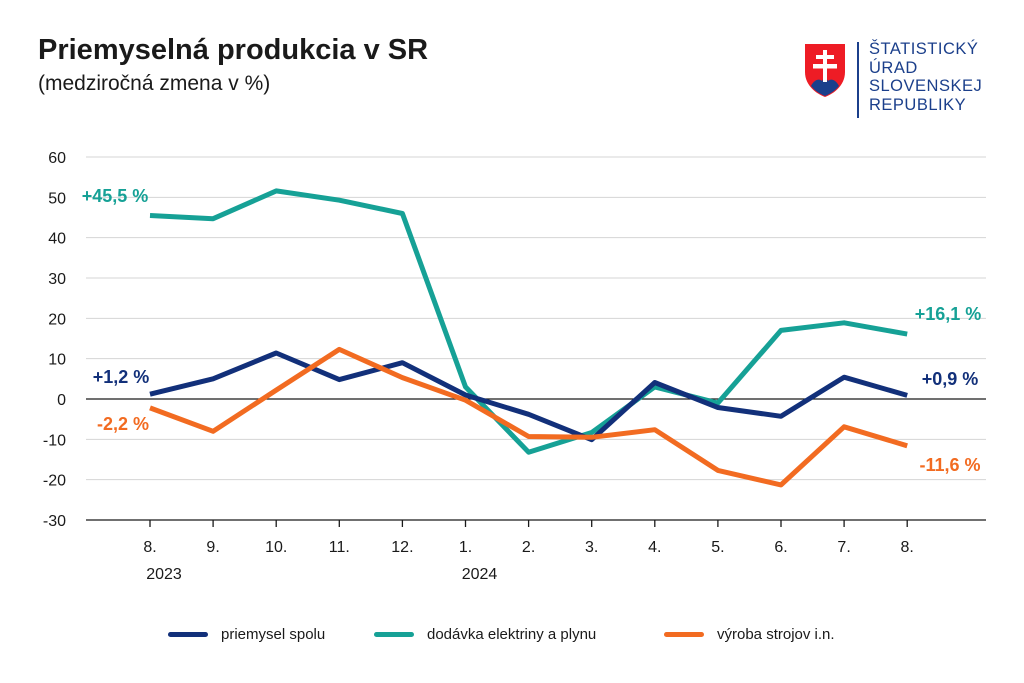  Describe the element at coordinates (115, 196) in the screenshot. I see `series-start-label: +45,5 %` at that location.